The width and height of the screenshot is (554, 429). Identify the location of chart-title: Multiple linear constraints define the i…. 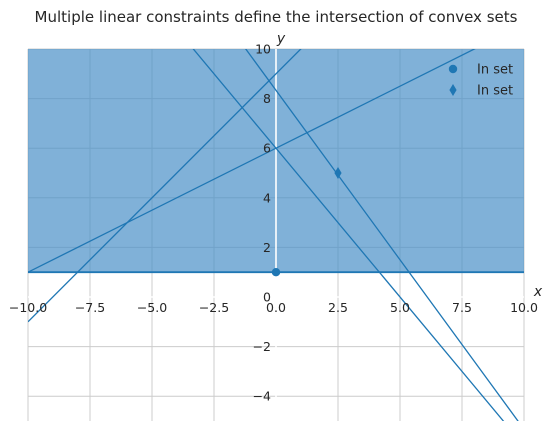
(276, 17).